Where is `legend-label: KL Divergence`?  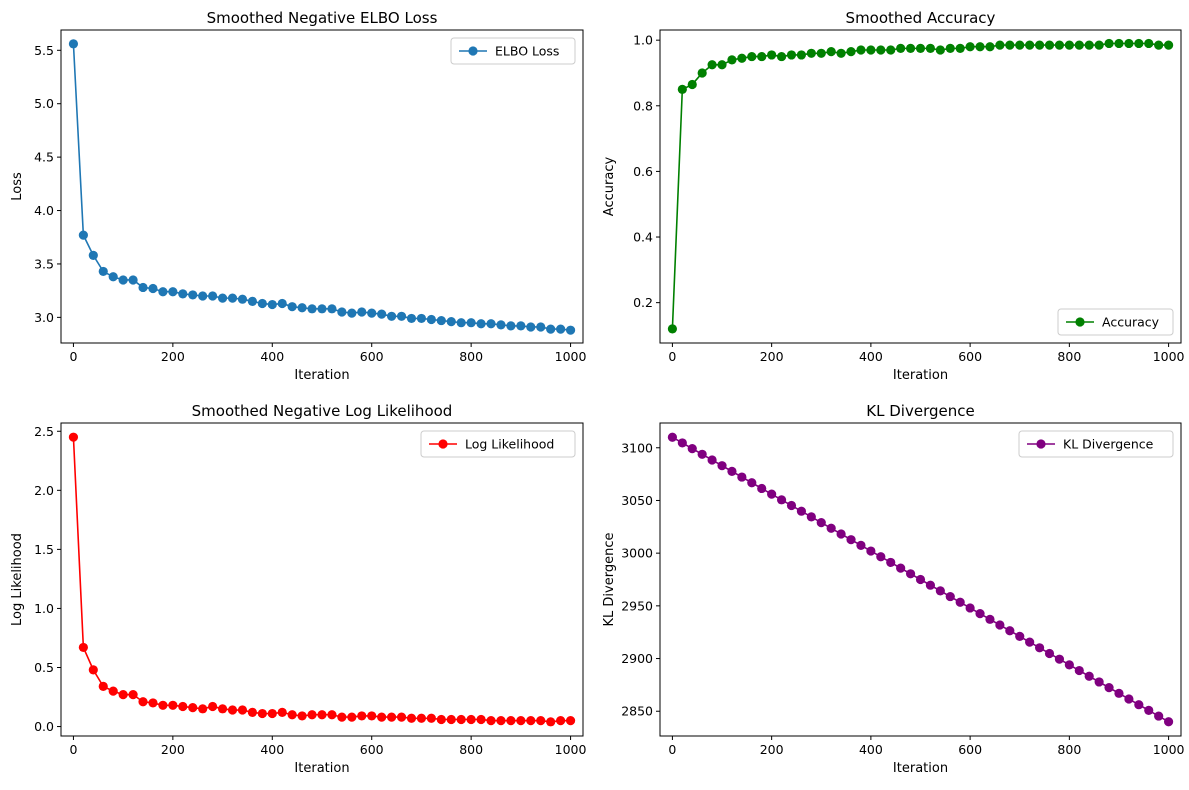
legend-label: KL Divergence is located at coordinates (1108, 444).